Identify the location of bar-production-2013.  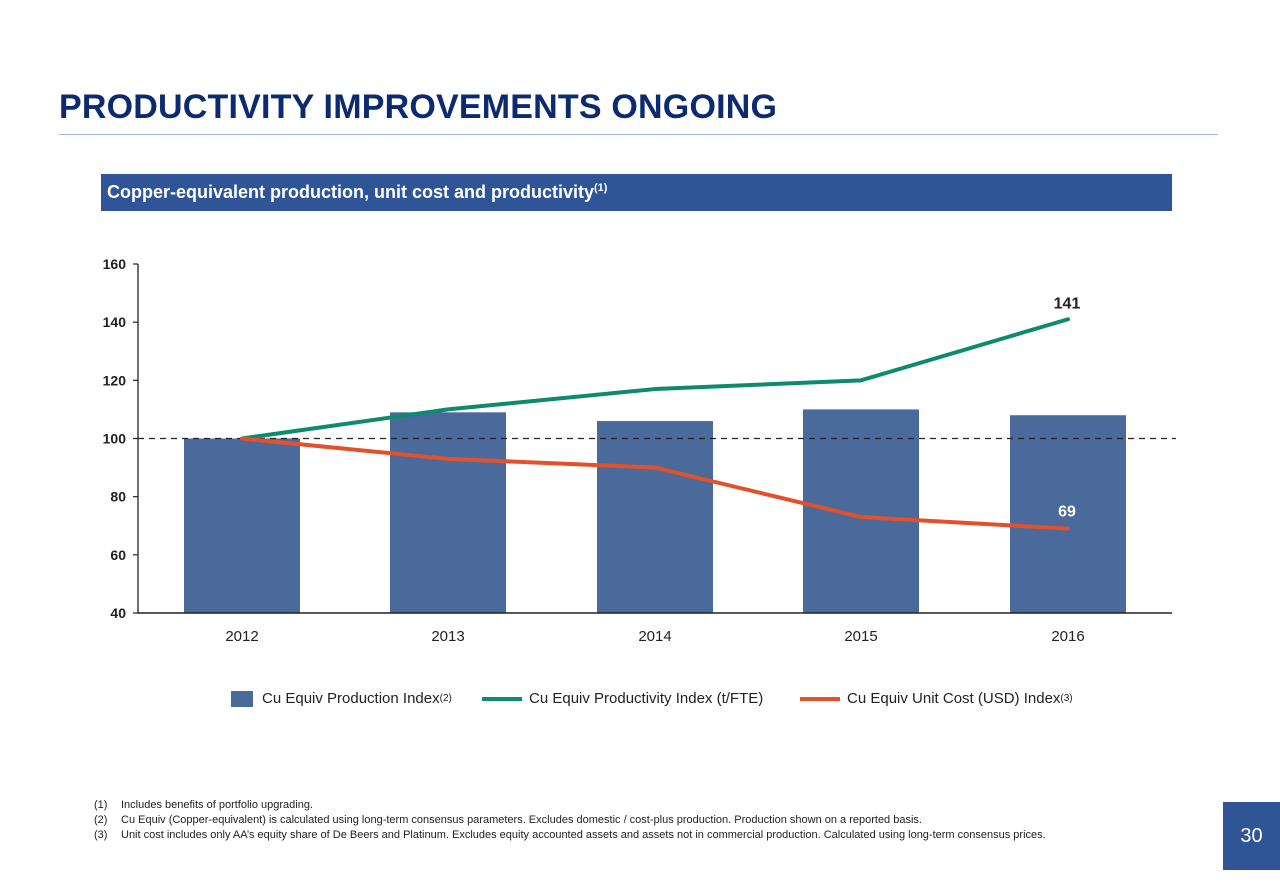
(448, 512).